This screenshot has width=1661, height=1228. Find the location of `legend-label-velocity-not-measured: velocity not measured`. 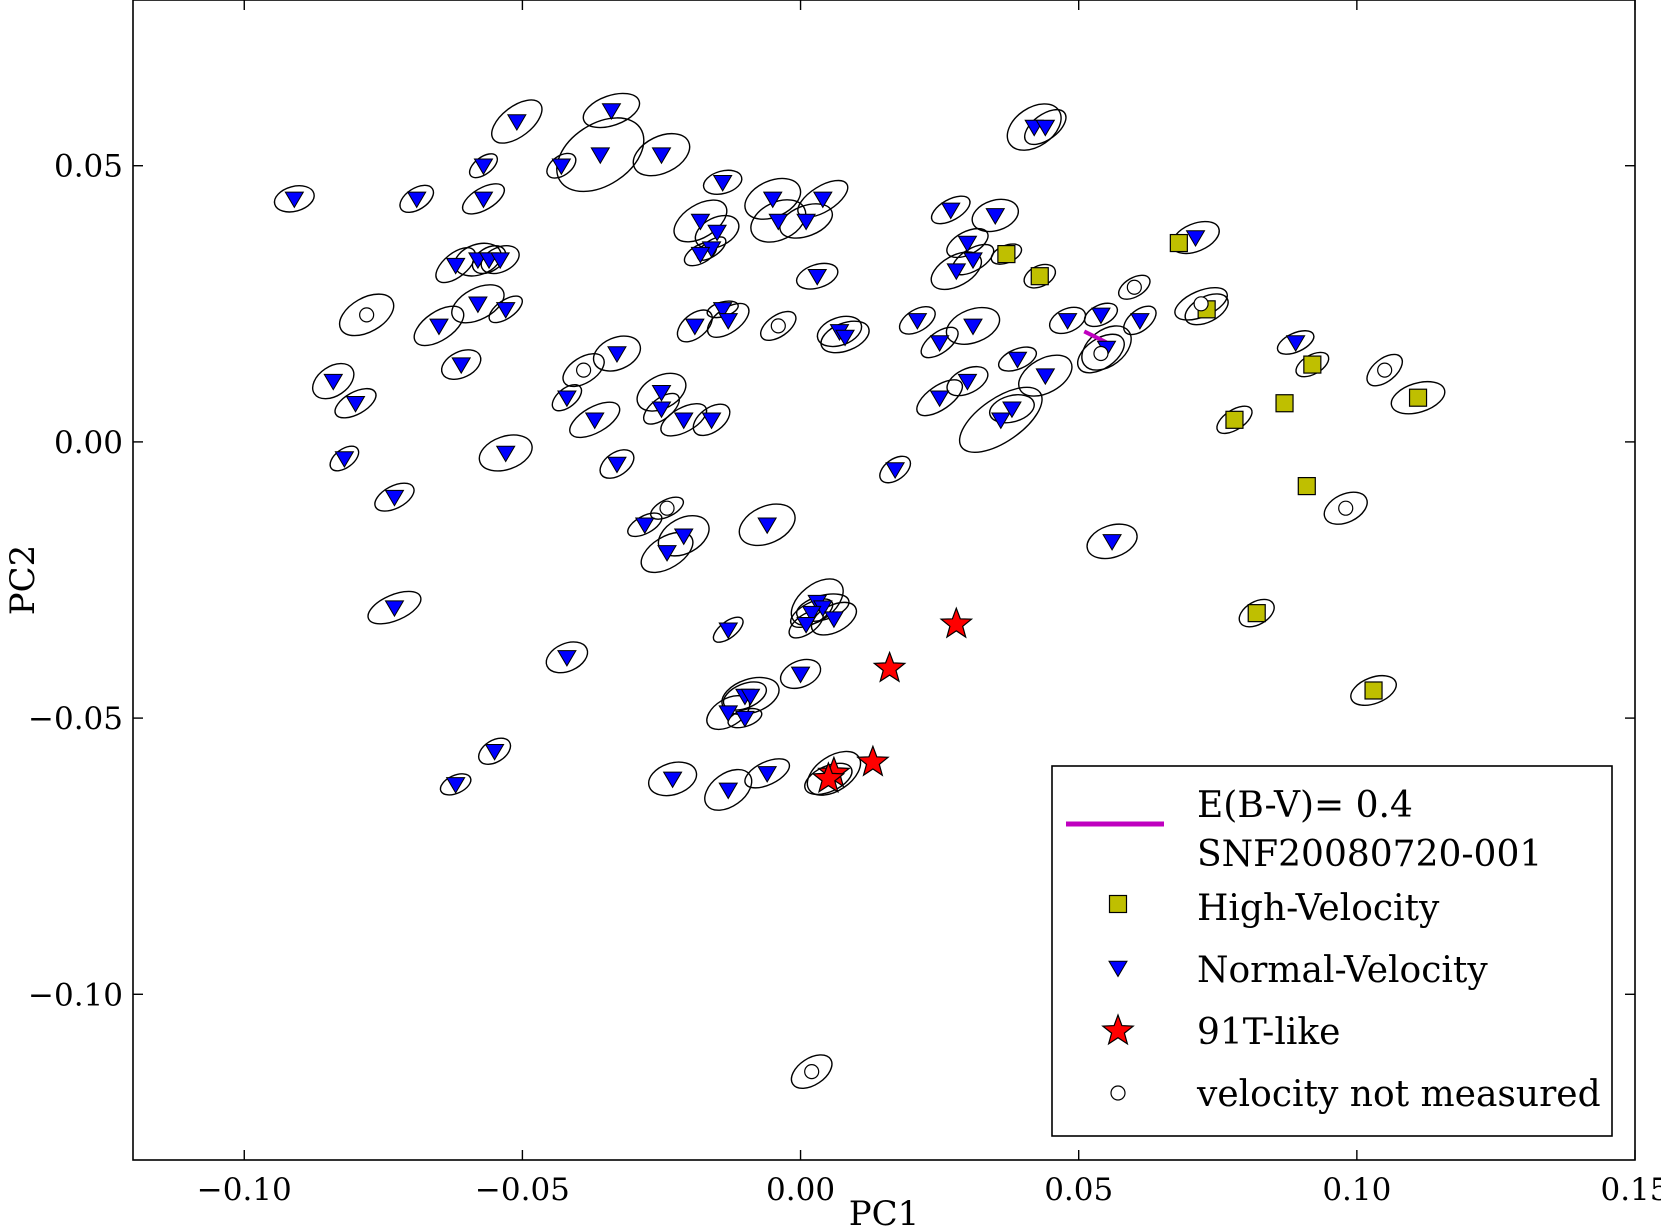

legend-label-velocity-not-measured: velocity not measured is located at coordinates (1398, 1094).